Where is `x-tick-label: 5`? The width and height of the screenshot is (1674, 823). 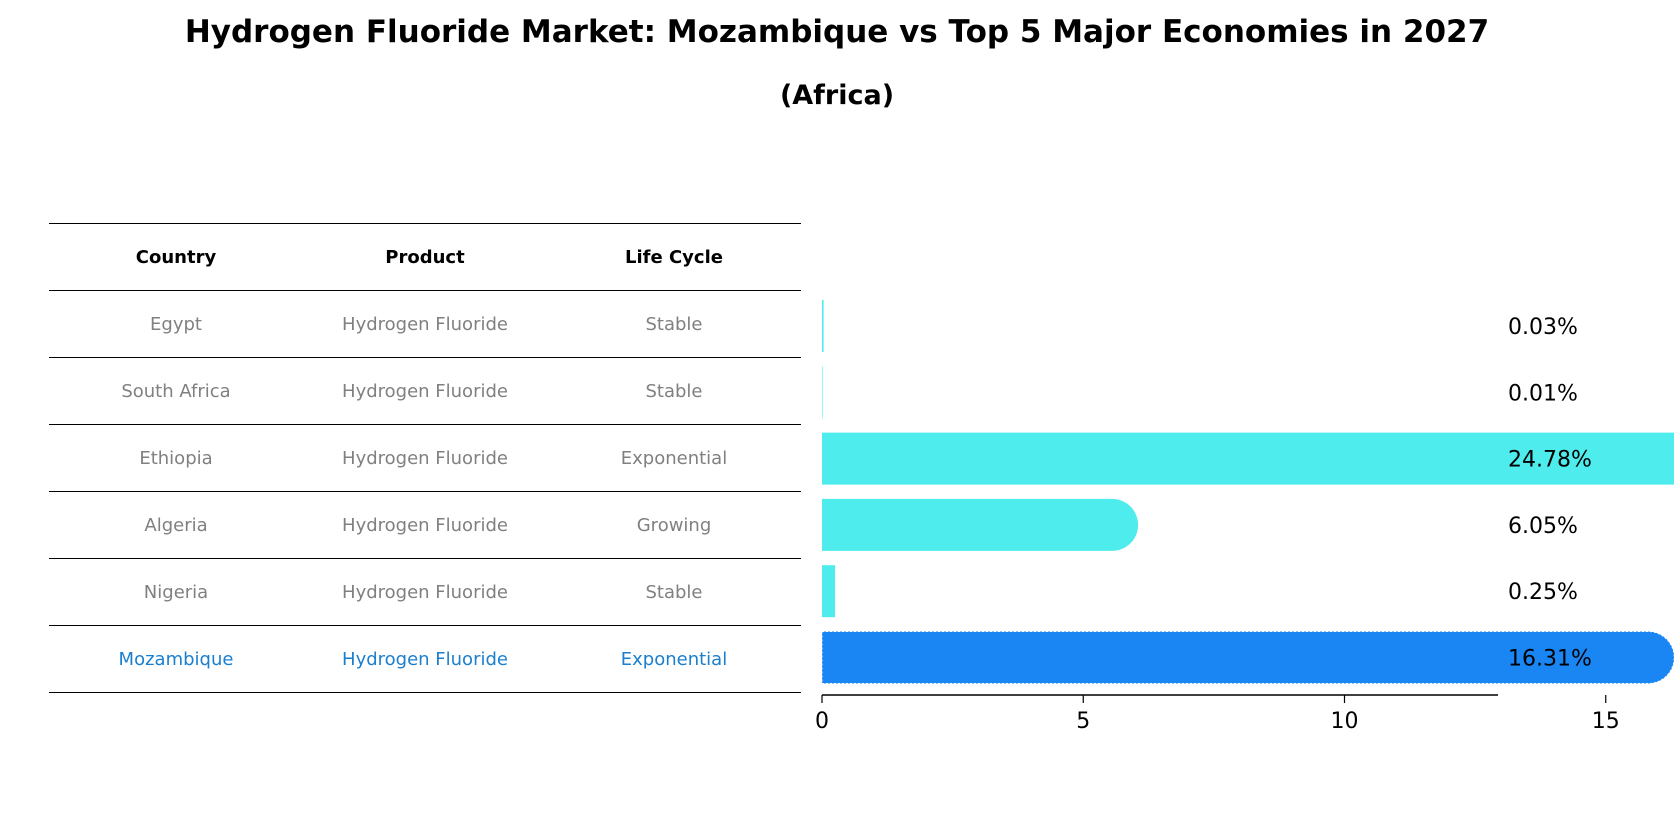 x-tick-label: 5 is located at coordinates (1083, 721).